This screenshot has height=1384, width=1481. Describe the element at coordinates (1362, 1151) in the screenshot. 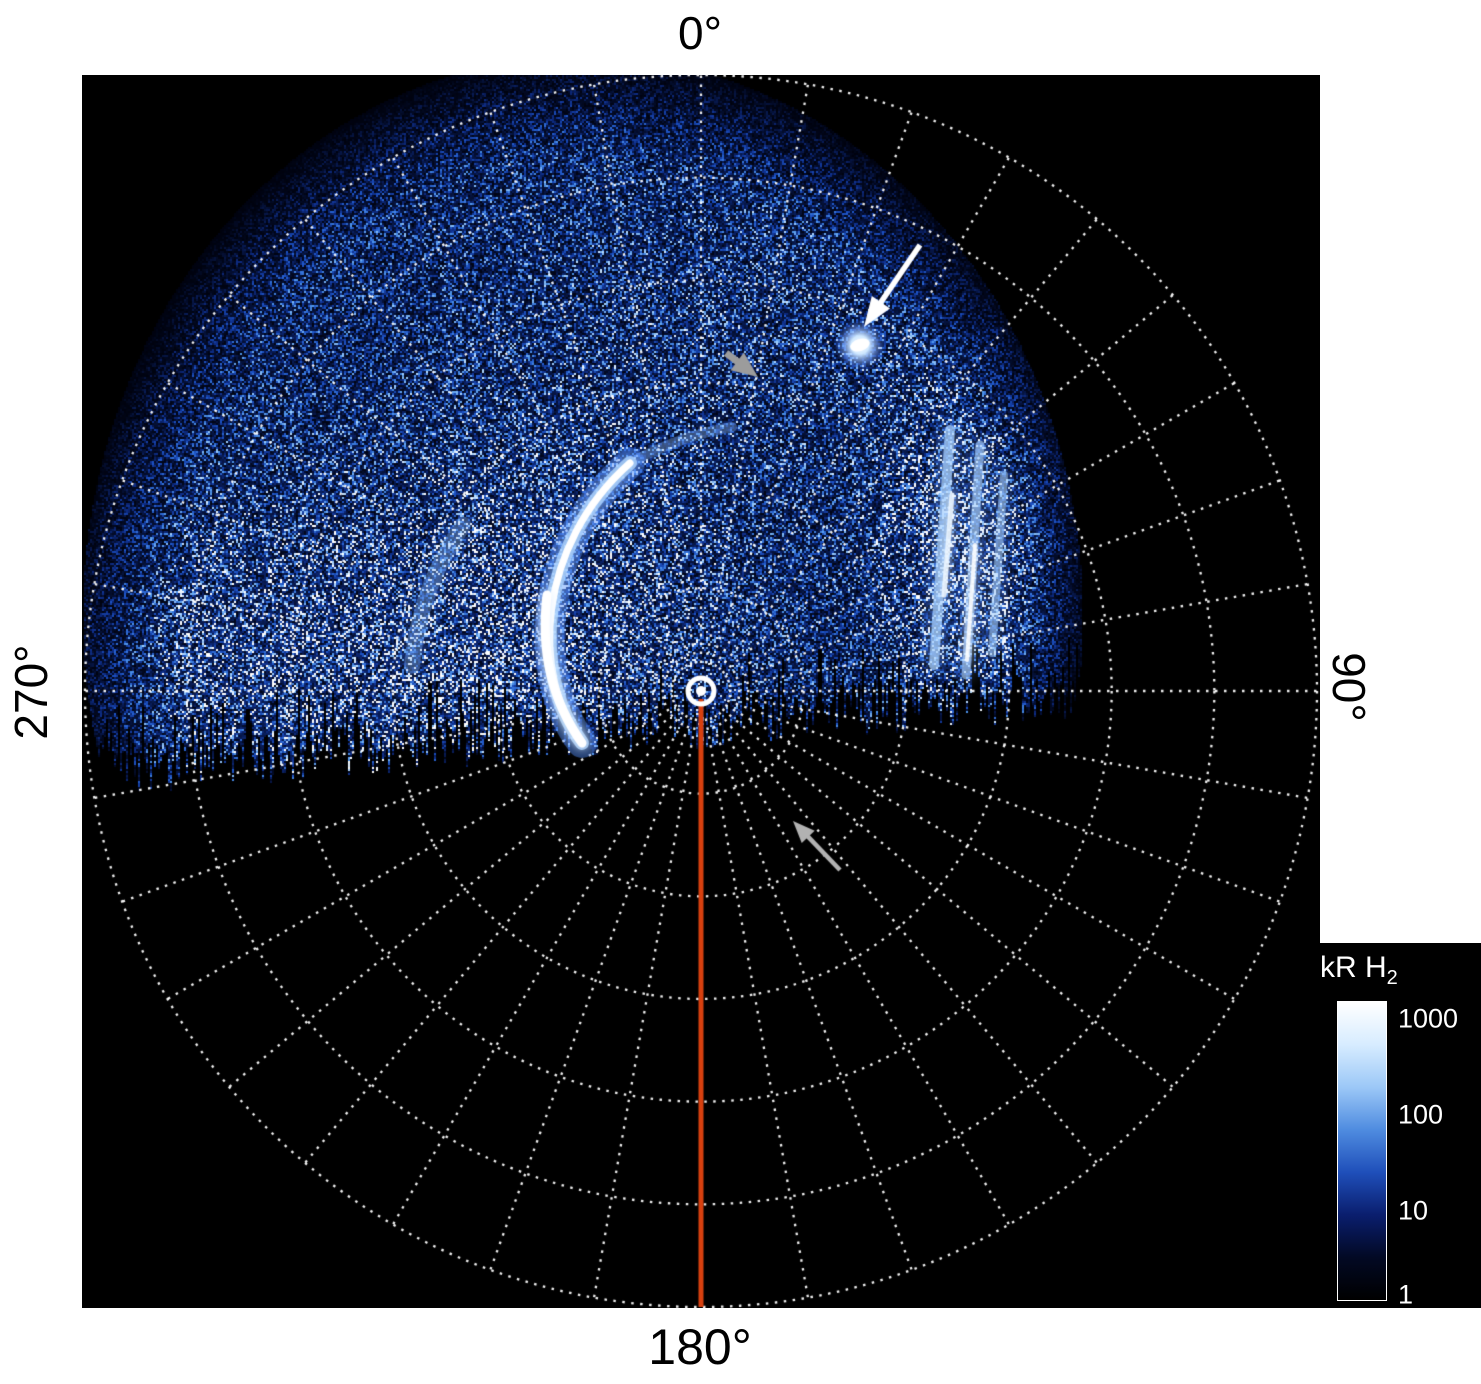

I see `colorbar-gradient` at that location.